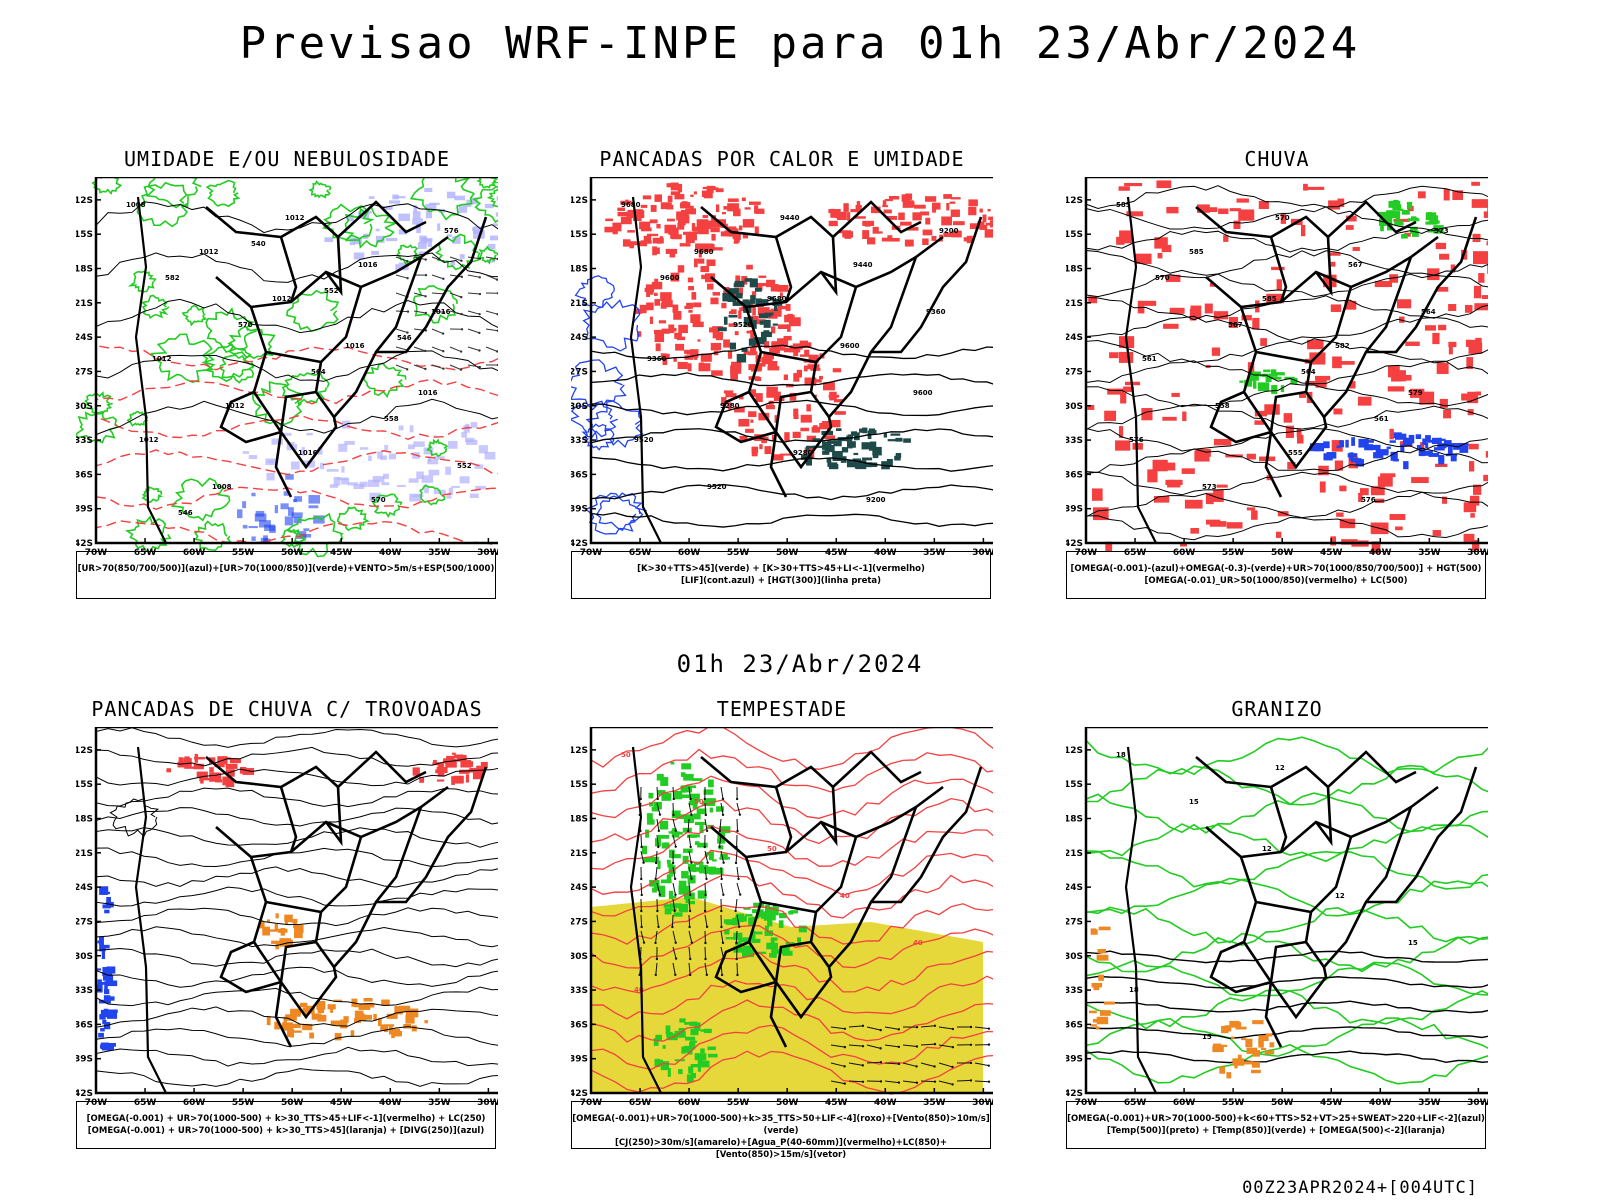 The image size is (1600, 1200). I want to click on pressure-contour, so click(296, 316).